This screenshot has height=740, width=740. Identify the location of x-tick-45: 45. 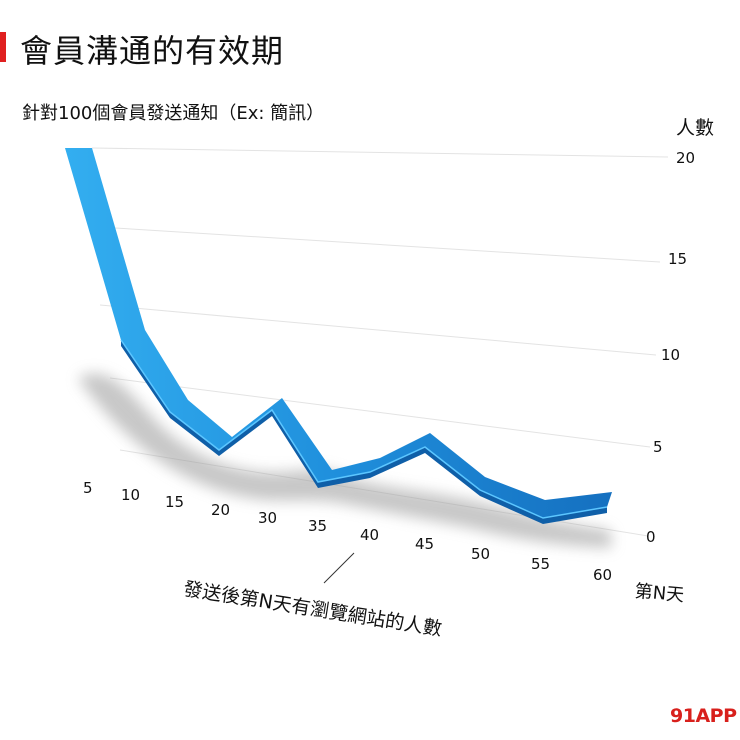
(425, 544).